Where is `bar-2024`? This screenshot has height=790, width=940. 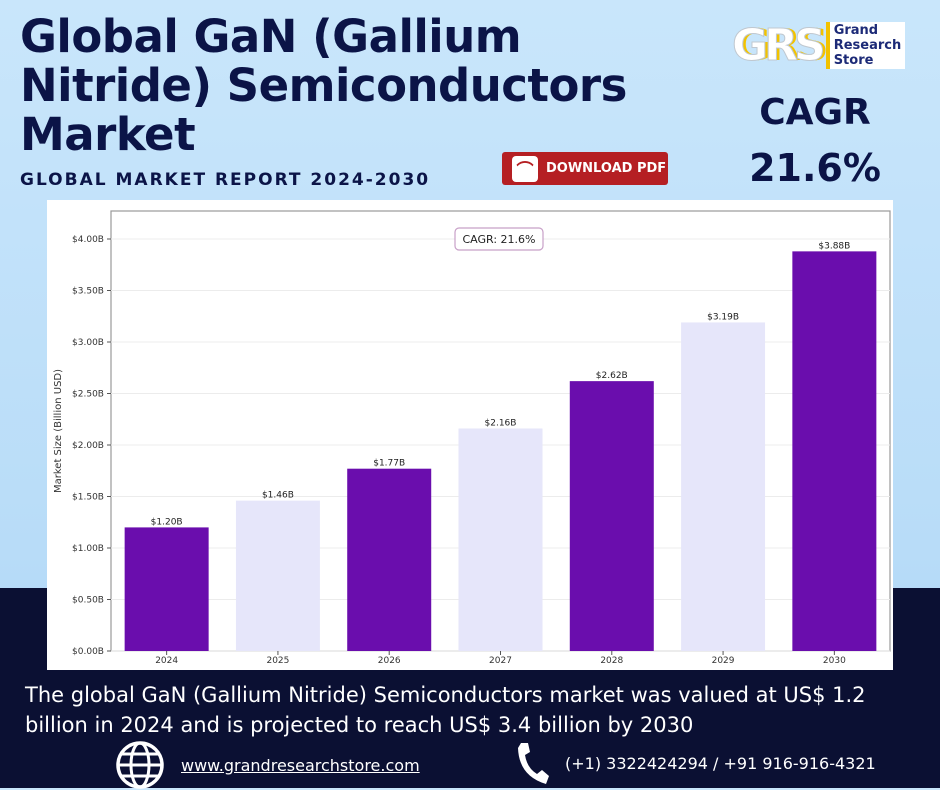 bar-2024 is located at coordinates (166, 589).